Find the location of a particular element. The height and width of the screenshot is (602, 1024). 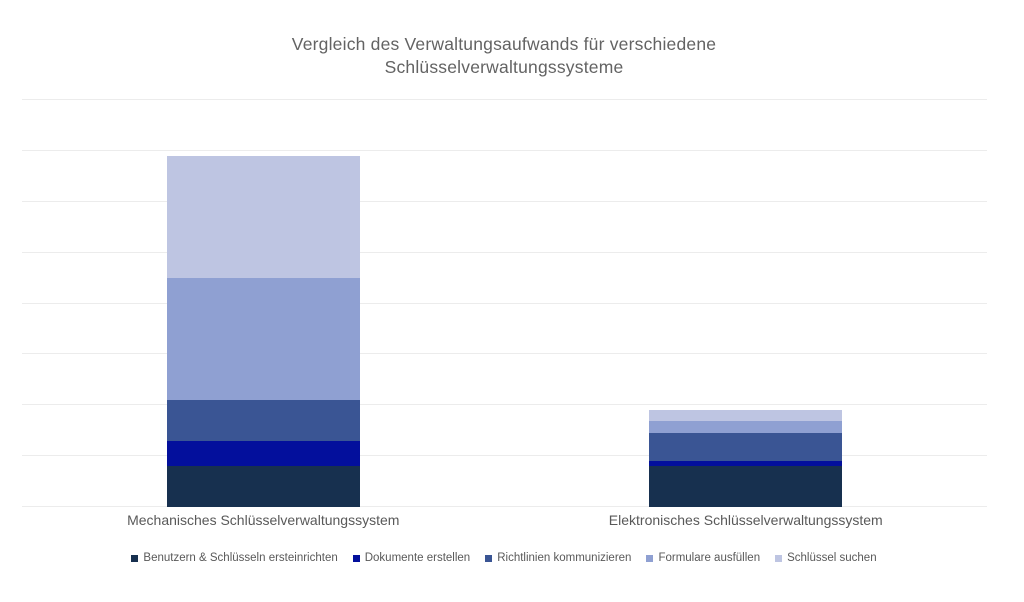

legend-label: Formulare ausfüllen is located at coordinates (709, 558).